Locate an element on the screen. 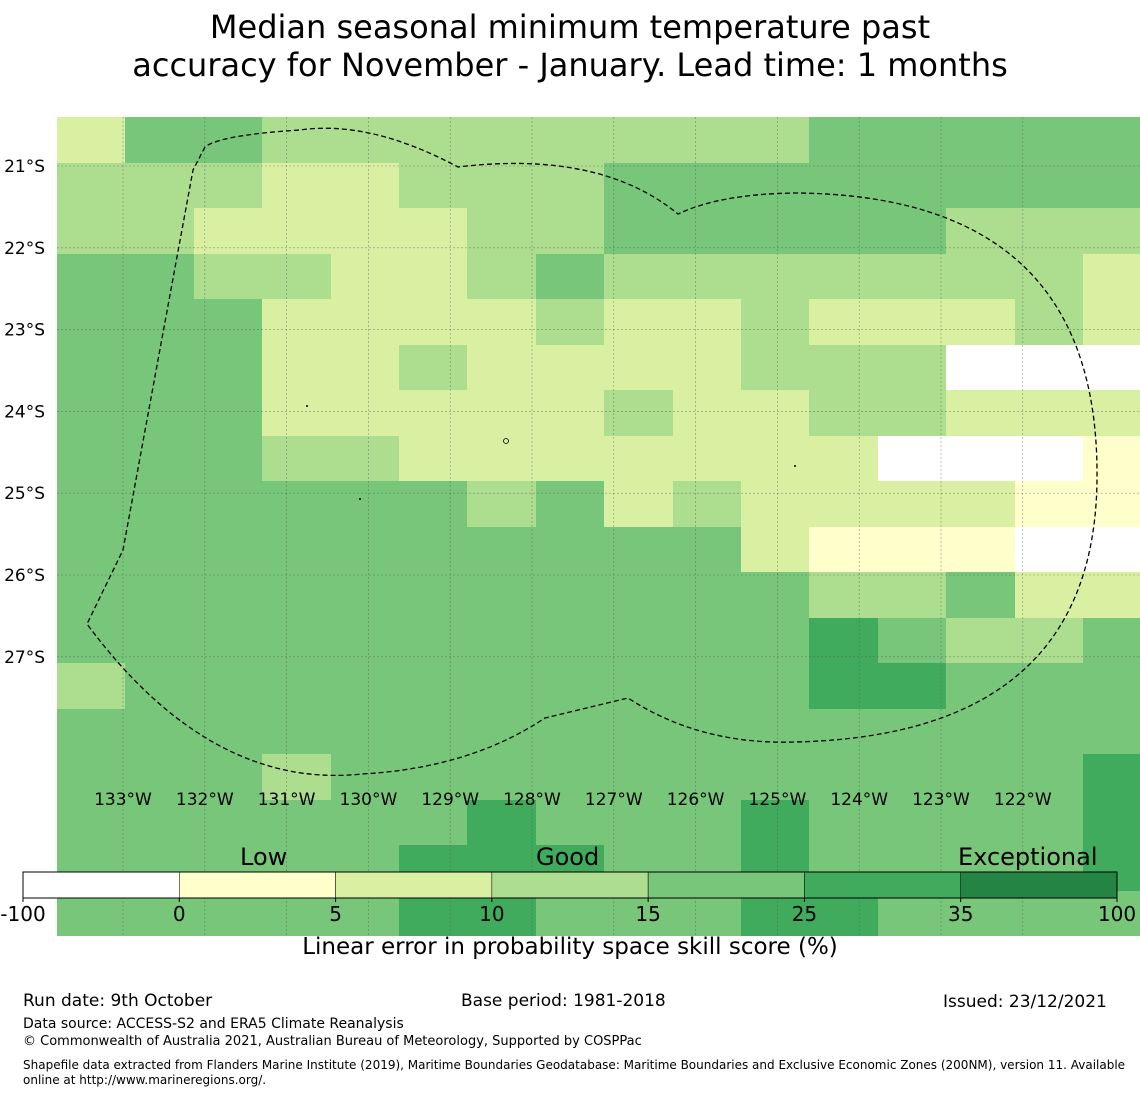 This screenshot has height=1095, width=1140. colorbar-tick-label: 5 is located at coordinates (335, 914).